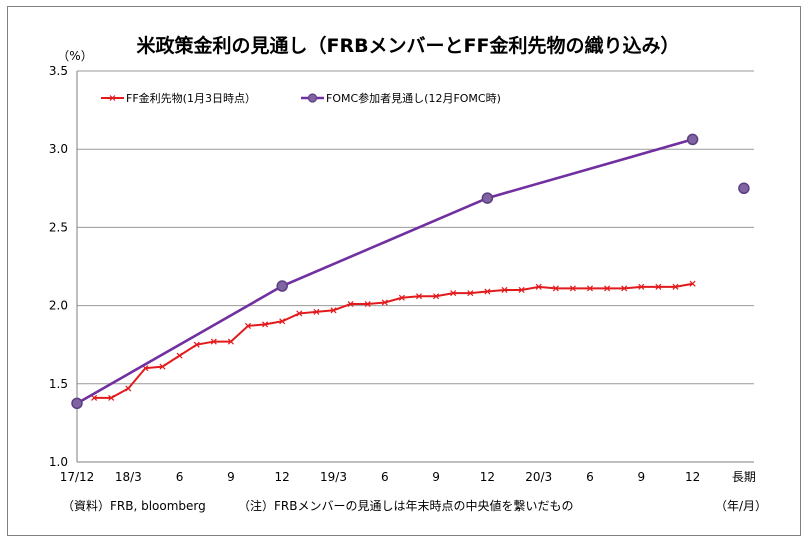 Image resolution: width=812 pixels, height=544 pixels. What do you see at coordinates (58, 227) in the screenshot?
I see `y-tick-label: 2.5` at bounding box center [58, 227].